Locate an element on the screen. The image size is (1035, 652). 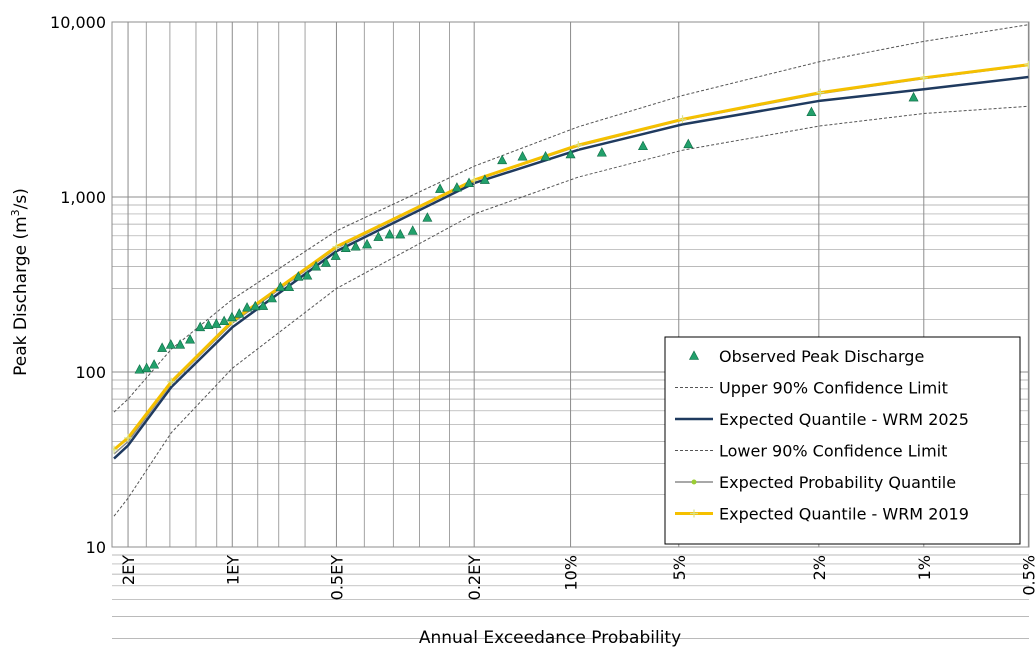
legend-label-upper: Upper 90% Confidence Limit is located at coordinates (833, 388).